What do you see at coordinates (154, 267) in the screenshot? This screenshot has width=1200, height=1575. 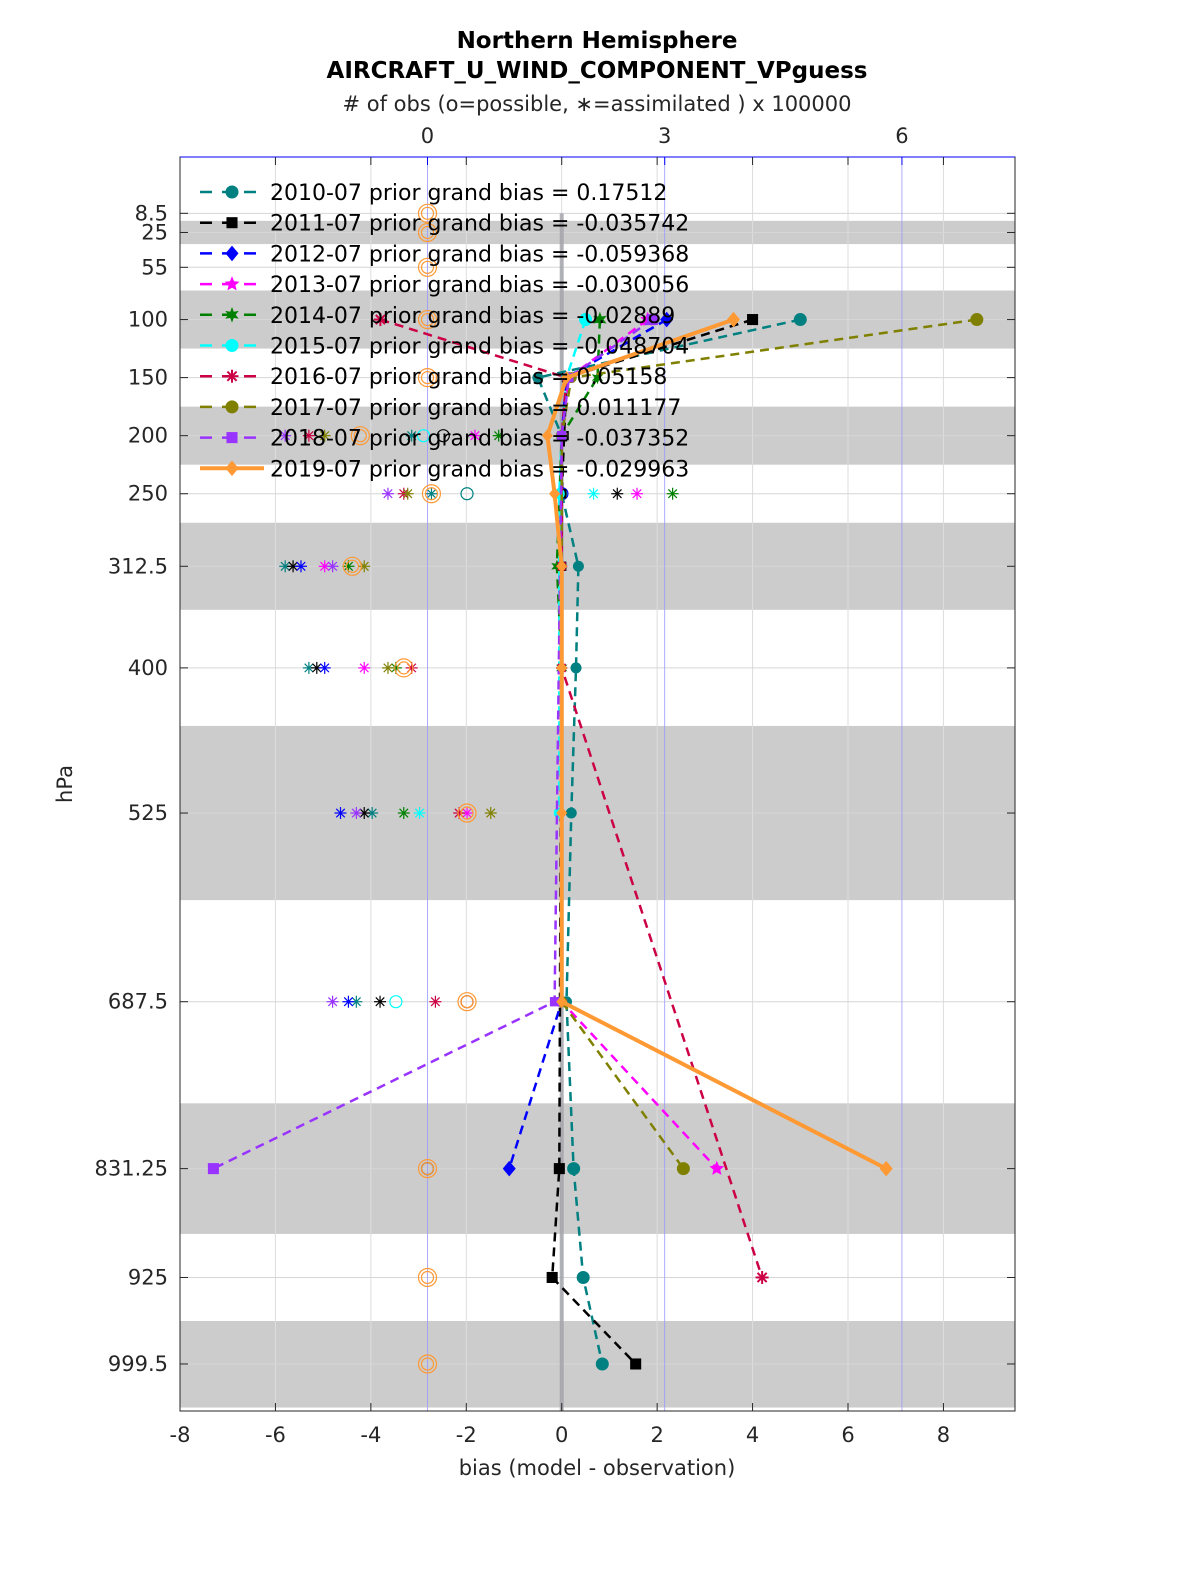 I see `y-tick-label: 55` at bounding box center [154, 267].